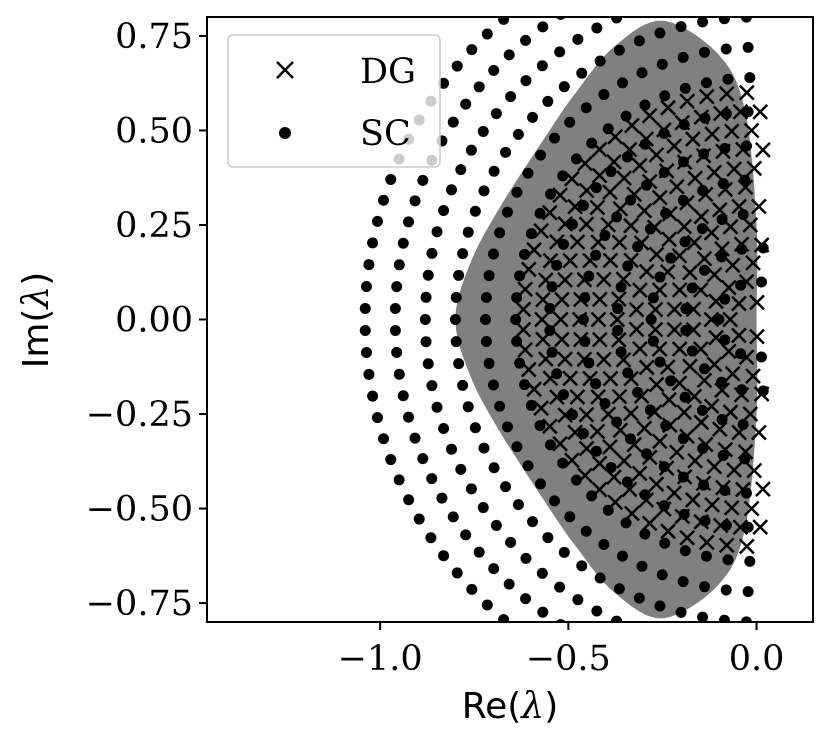  Describe the element at coordinates (154, 226) in the screenshot. I see `y-tick-label: 0.25` at that location.